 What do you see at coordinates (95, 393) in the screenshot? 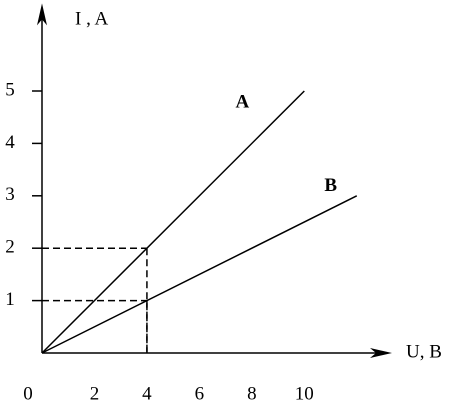
I see `x-tick-label: 2` at bounding box center [95, 393].